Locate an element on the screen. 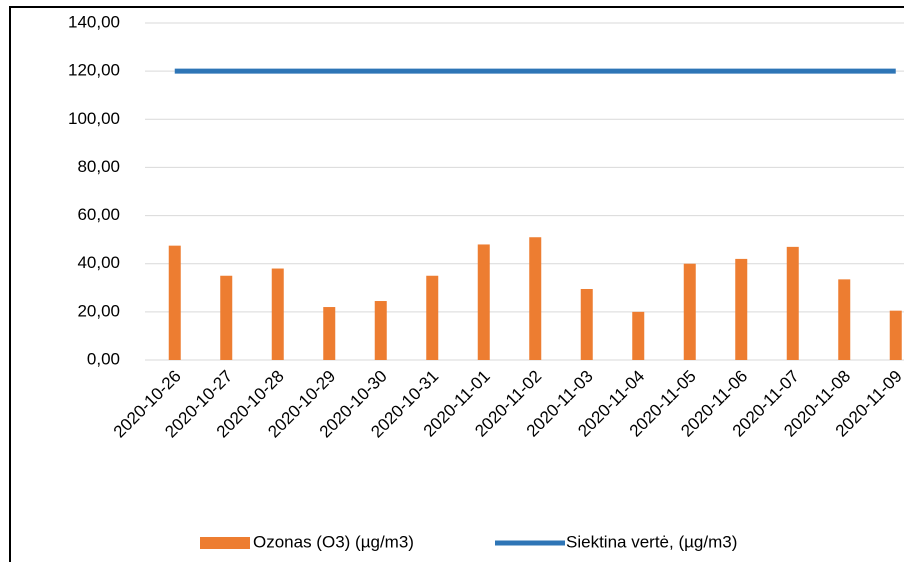 The height and width of the screenshot is (562, 904). y-tick-label: 120,00 is located at coordinates (94, 70).